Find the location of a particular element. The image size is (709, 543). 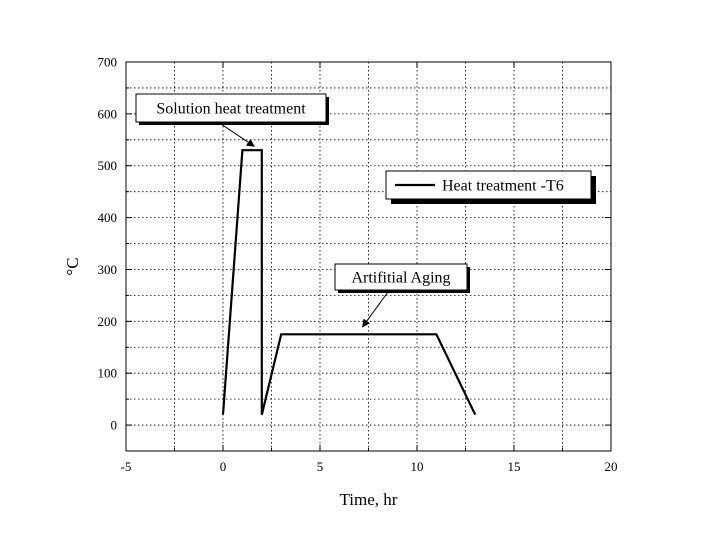

x-tick-label: 10 is located at coordinates (417, 466).